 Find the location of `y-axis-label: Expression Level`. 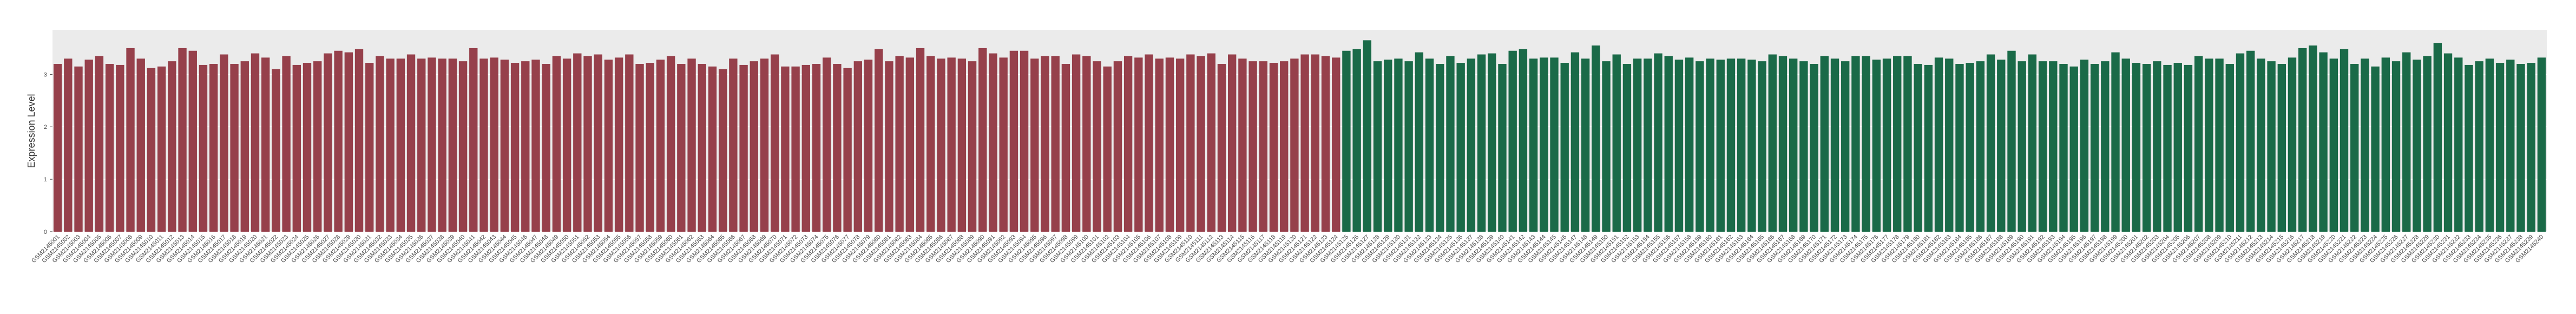

y-axis-label: Expression Level is located at coordinates (31, 131).